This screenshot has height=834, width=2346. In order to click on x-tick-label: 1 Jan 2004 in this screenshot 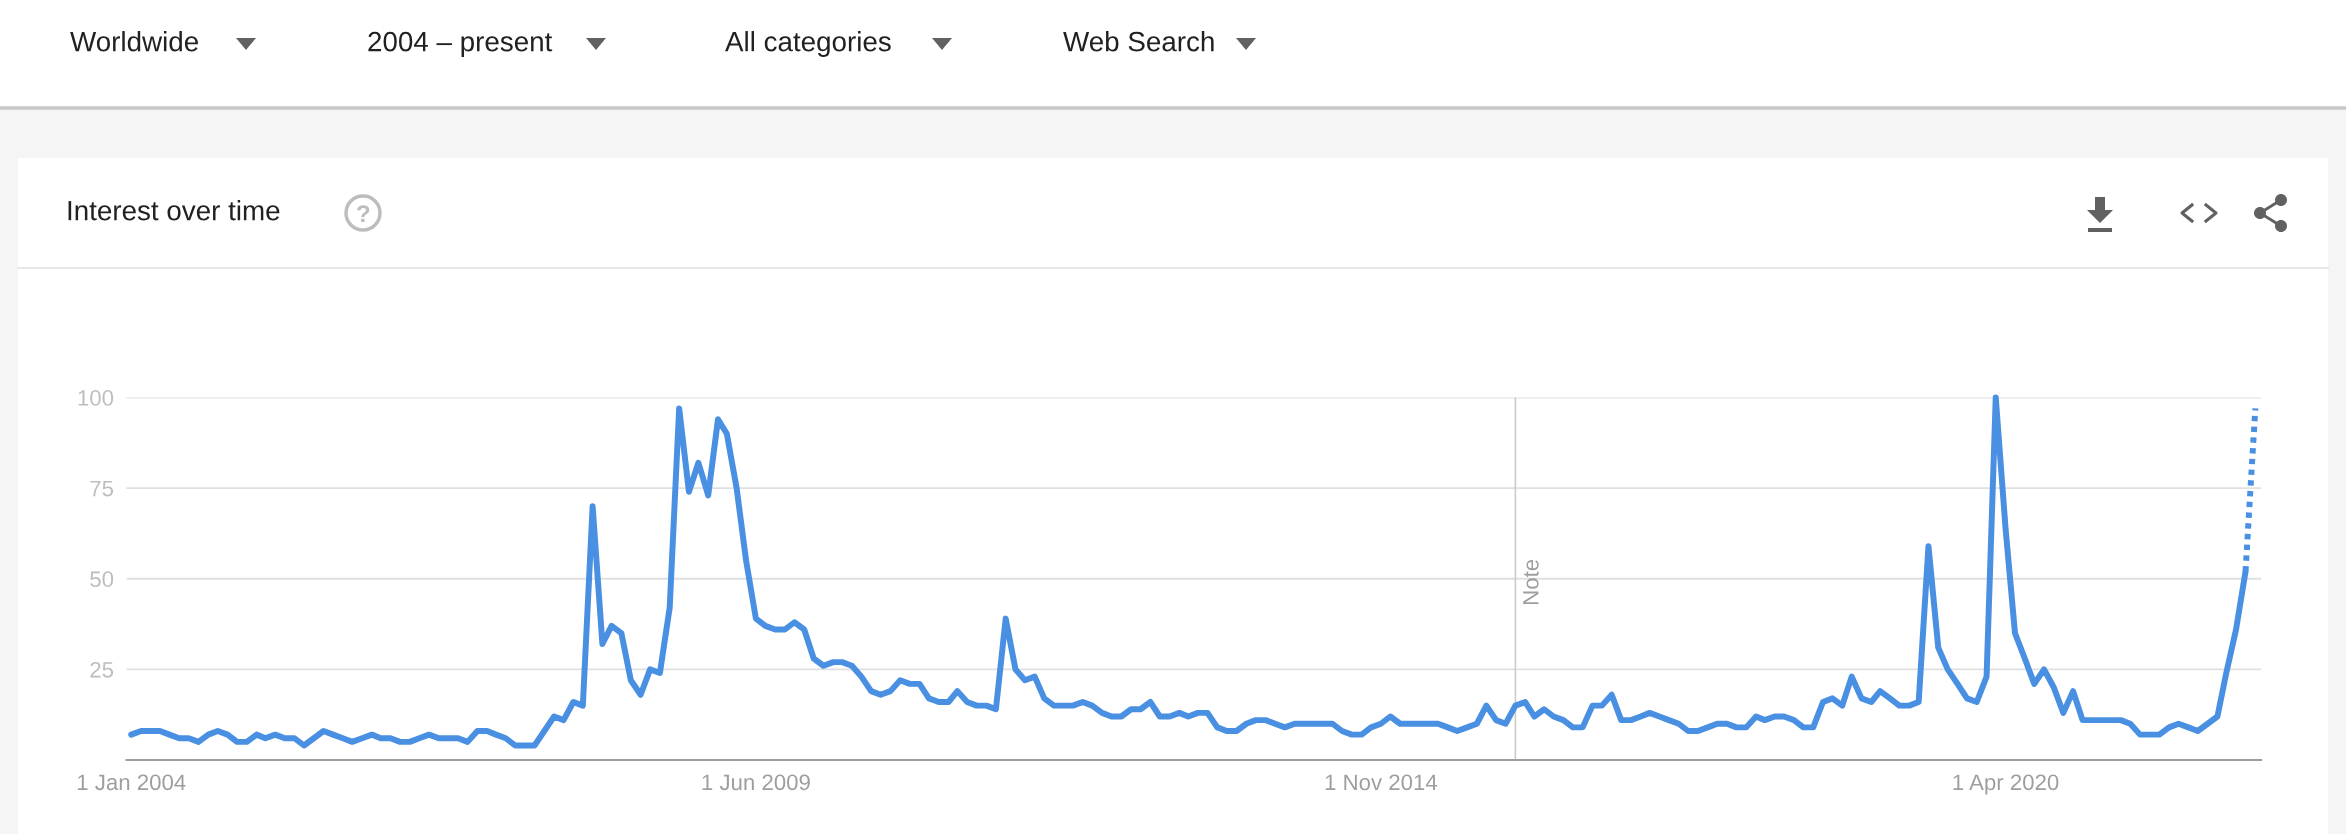, I will do `click(131, 782)`.